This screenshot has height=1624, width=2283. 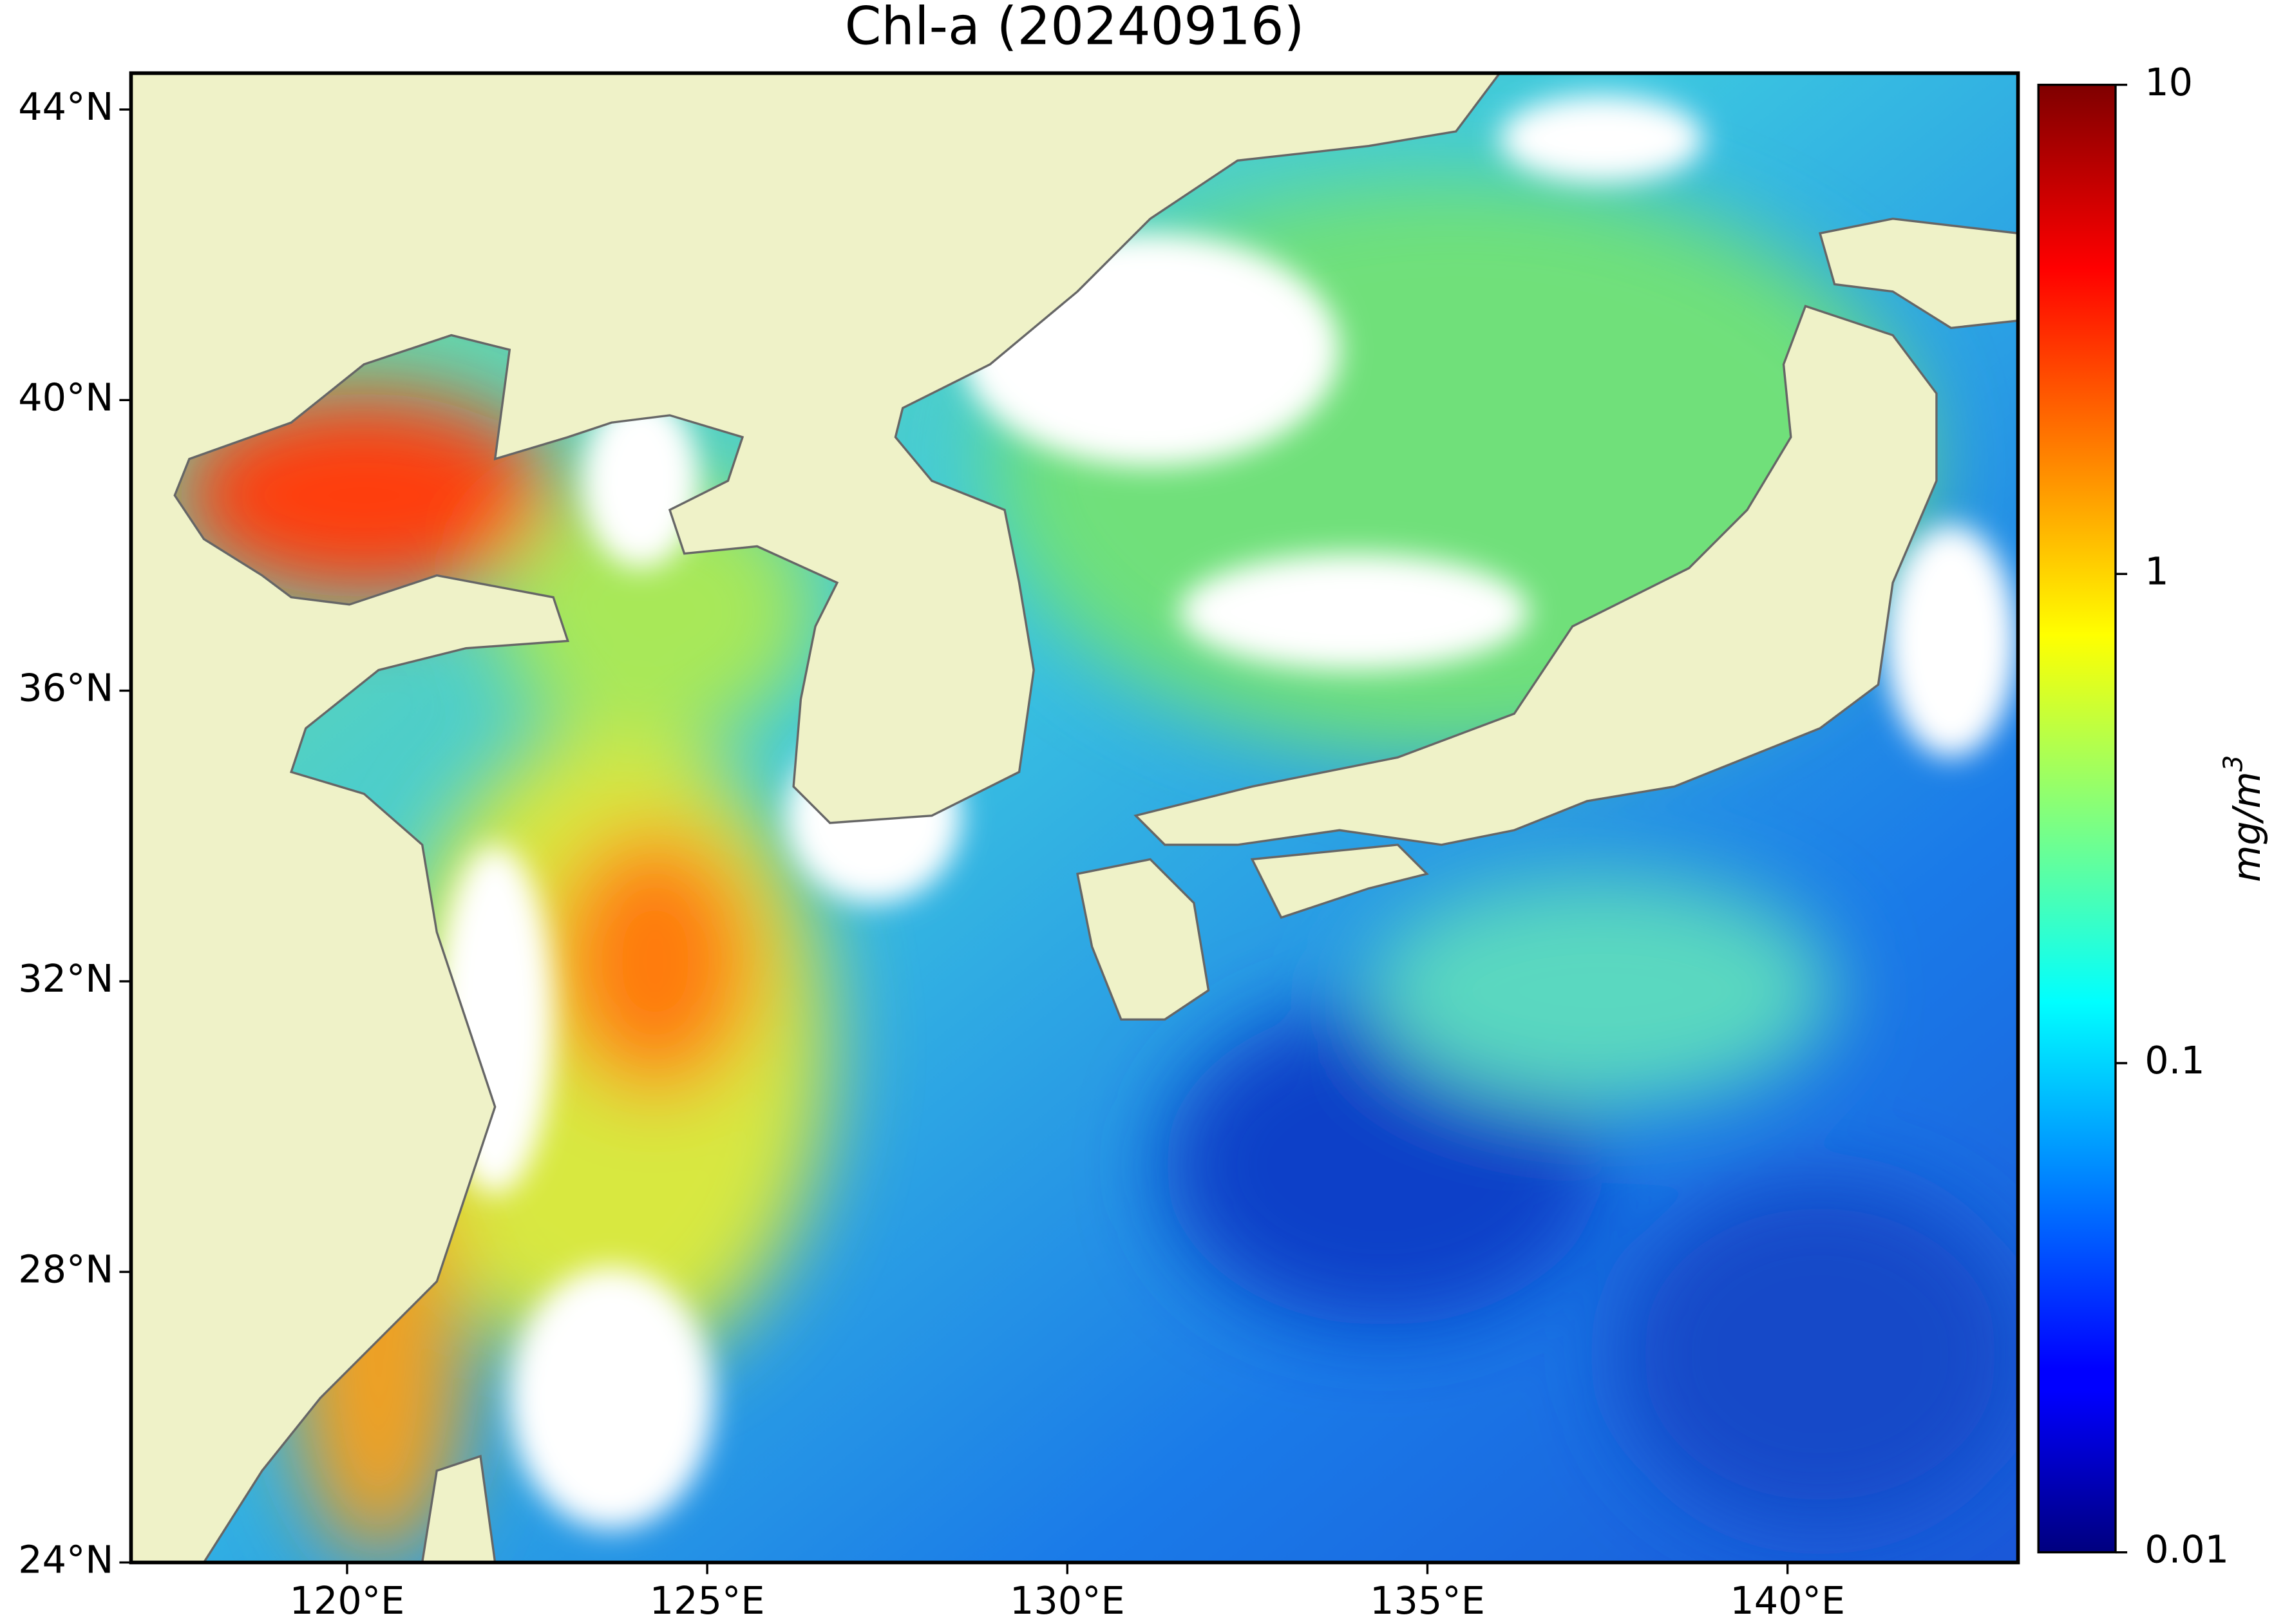 I want to click on shikoku, so click(x=1339, y=881).